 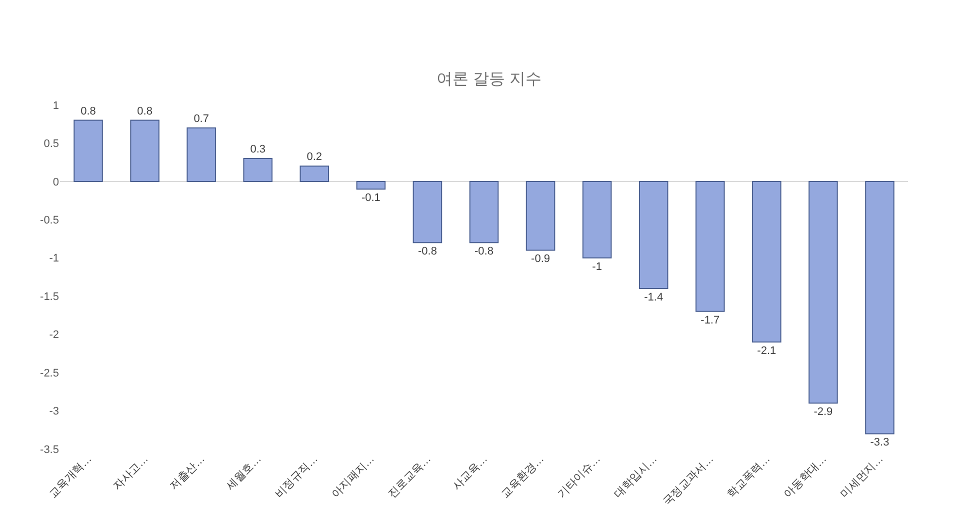 What do you see at coordinates (880, 442) in the screenshot?
I see `data-label: -3.3` at bounding box center [880, 442].